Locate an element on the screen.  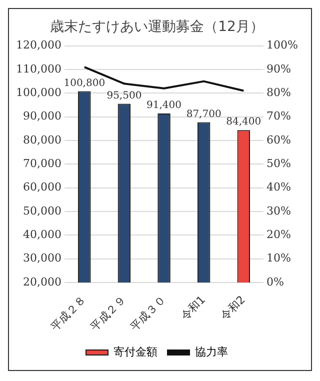
y2-tick-label: 70% is located at coordinates (279, 116).